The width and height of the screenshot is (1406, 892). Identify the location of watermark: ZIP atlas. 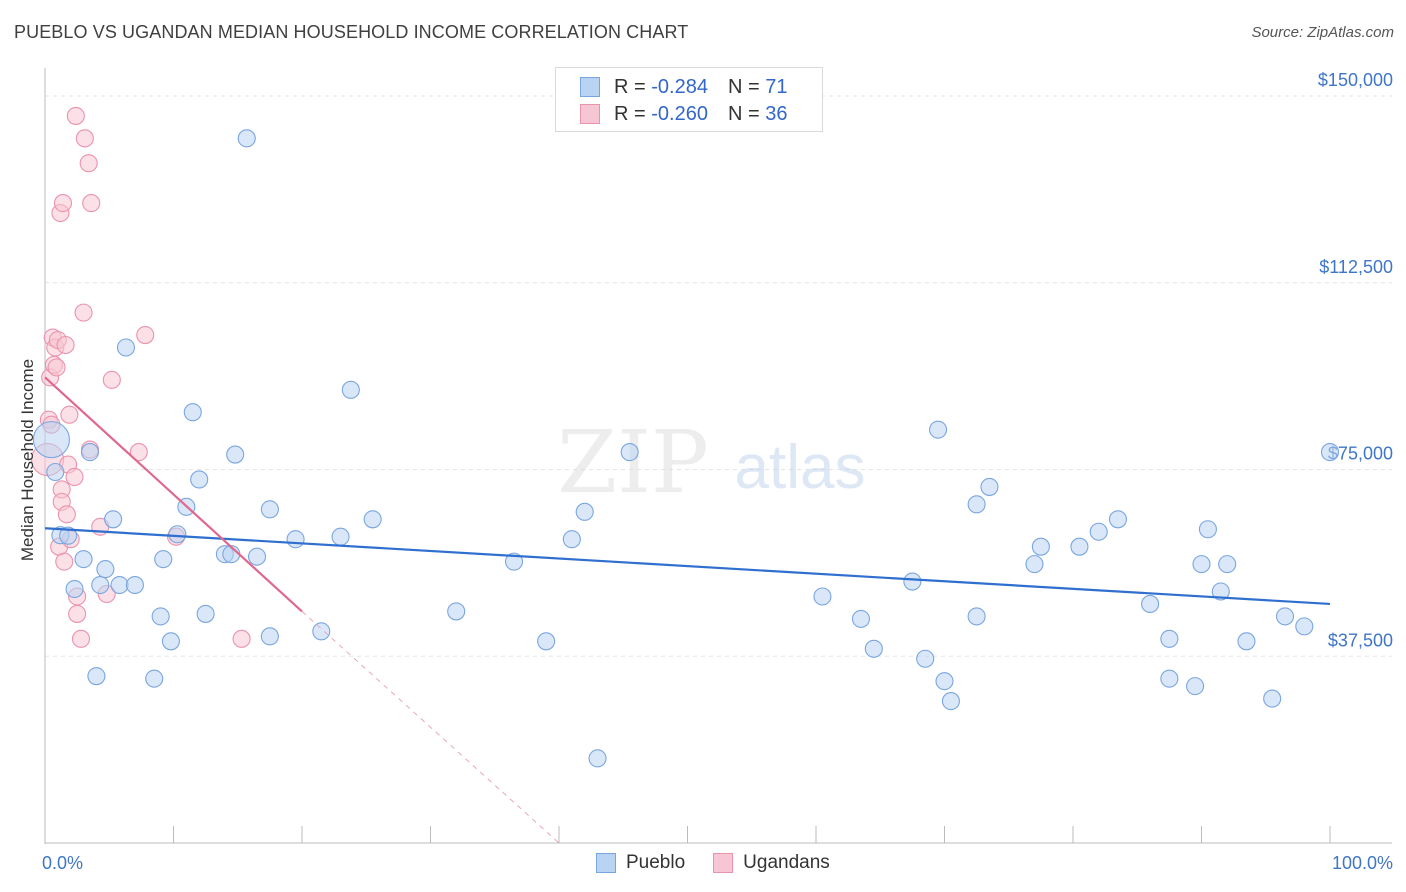
(711, 463).